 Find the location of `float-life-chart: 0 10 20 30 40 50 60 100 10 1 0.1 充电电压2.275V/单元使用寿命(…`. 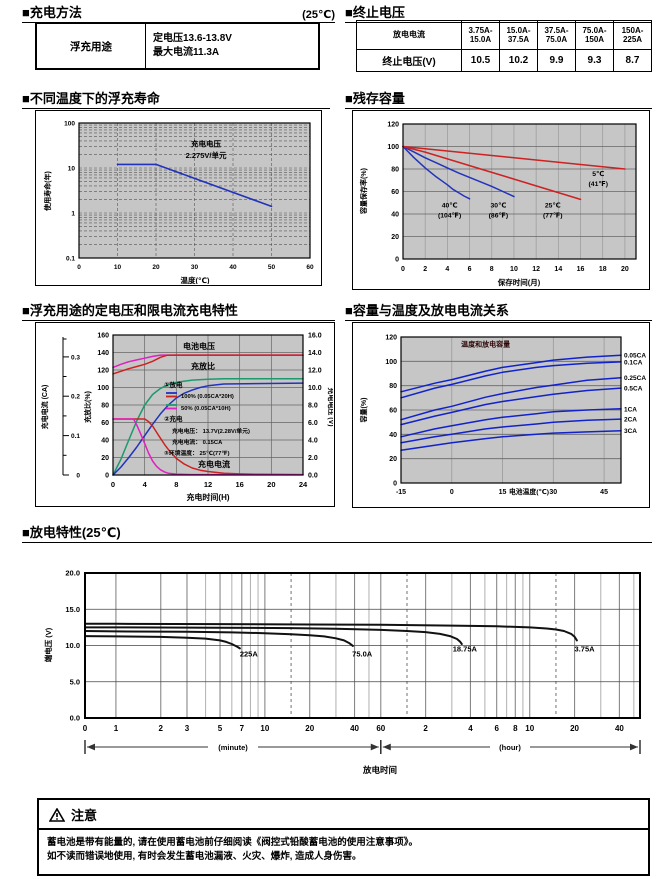

float-life-chart: 0 10 20 30 40 50 60 100 10 1 0.1 充电电压2.275V/单元使用寿命(… is located at coordinates (178, 203).